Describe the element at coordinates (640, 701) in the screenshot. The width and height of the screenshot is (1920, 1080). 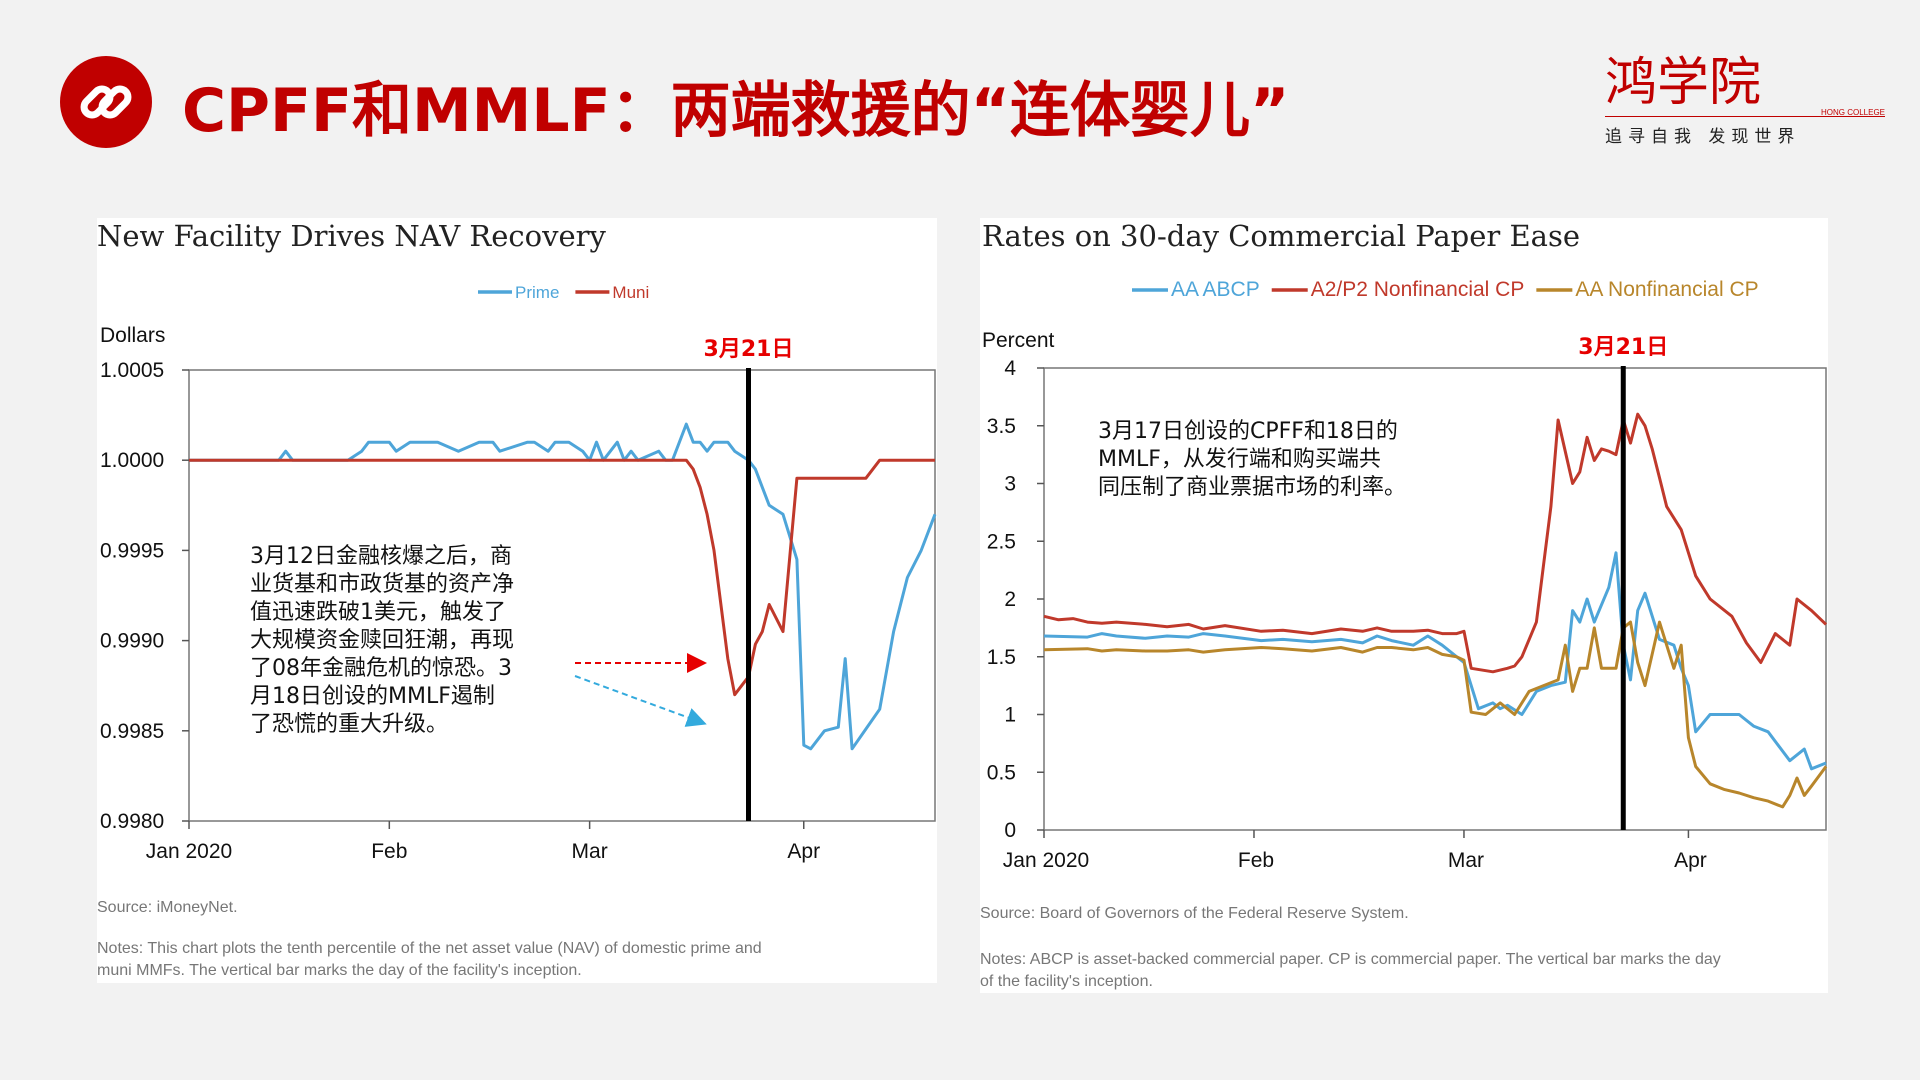
I see `blue-dashed-arrow` at that location.